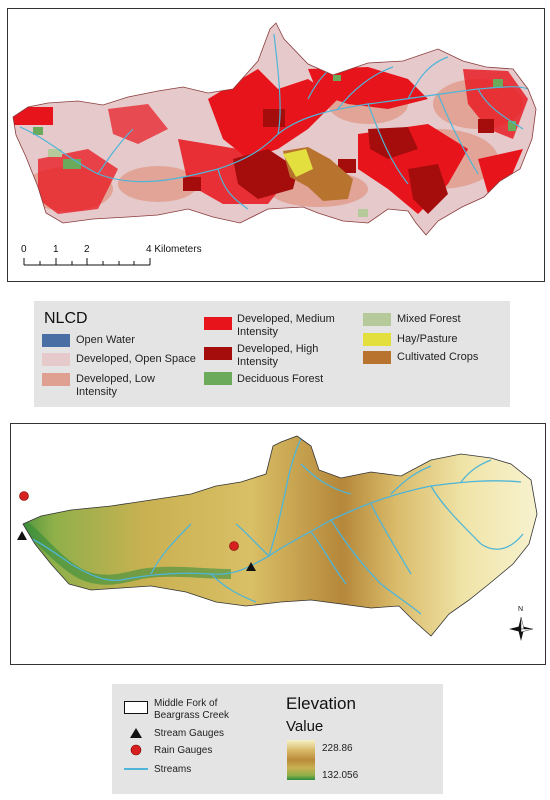  What do you see at coordinates (22, 535) in the screenshot?
I see `stream-gauge-west` at bounding box center [22, 535].